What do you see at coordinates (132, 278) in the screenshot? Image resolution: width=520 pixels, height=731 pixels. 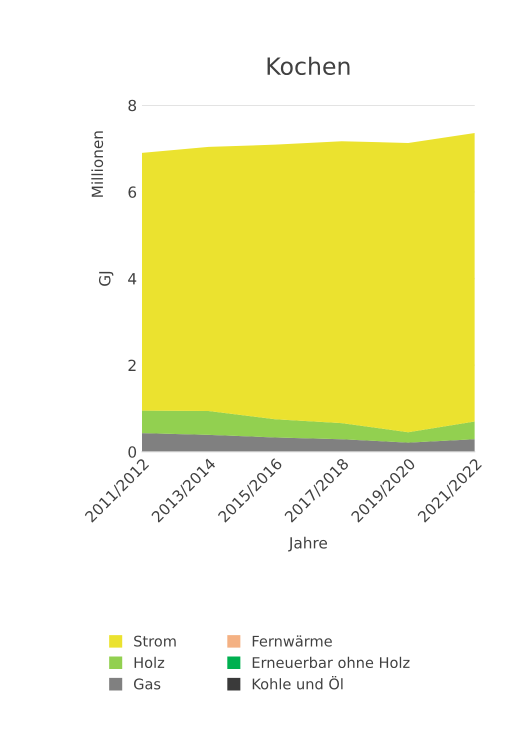 I see `y-tick-label: 4` at bounding box center [132, 278].